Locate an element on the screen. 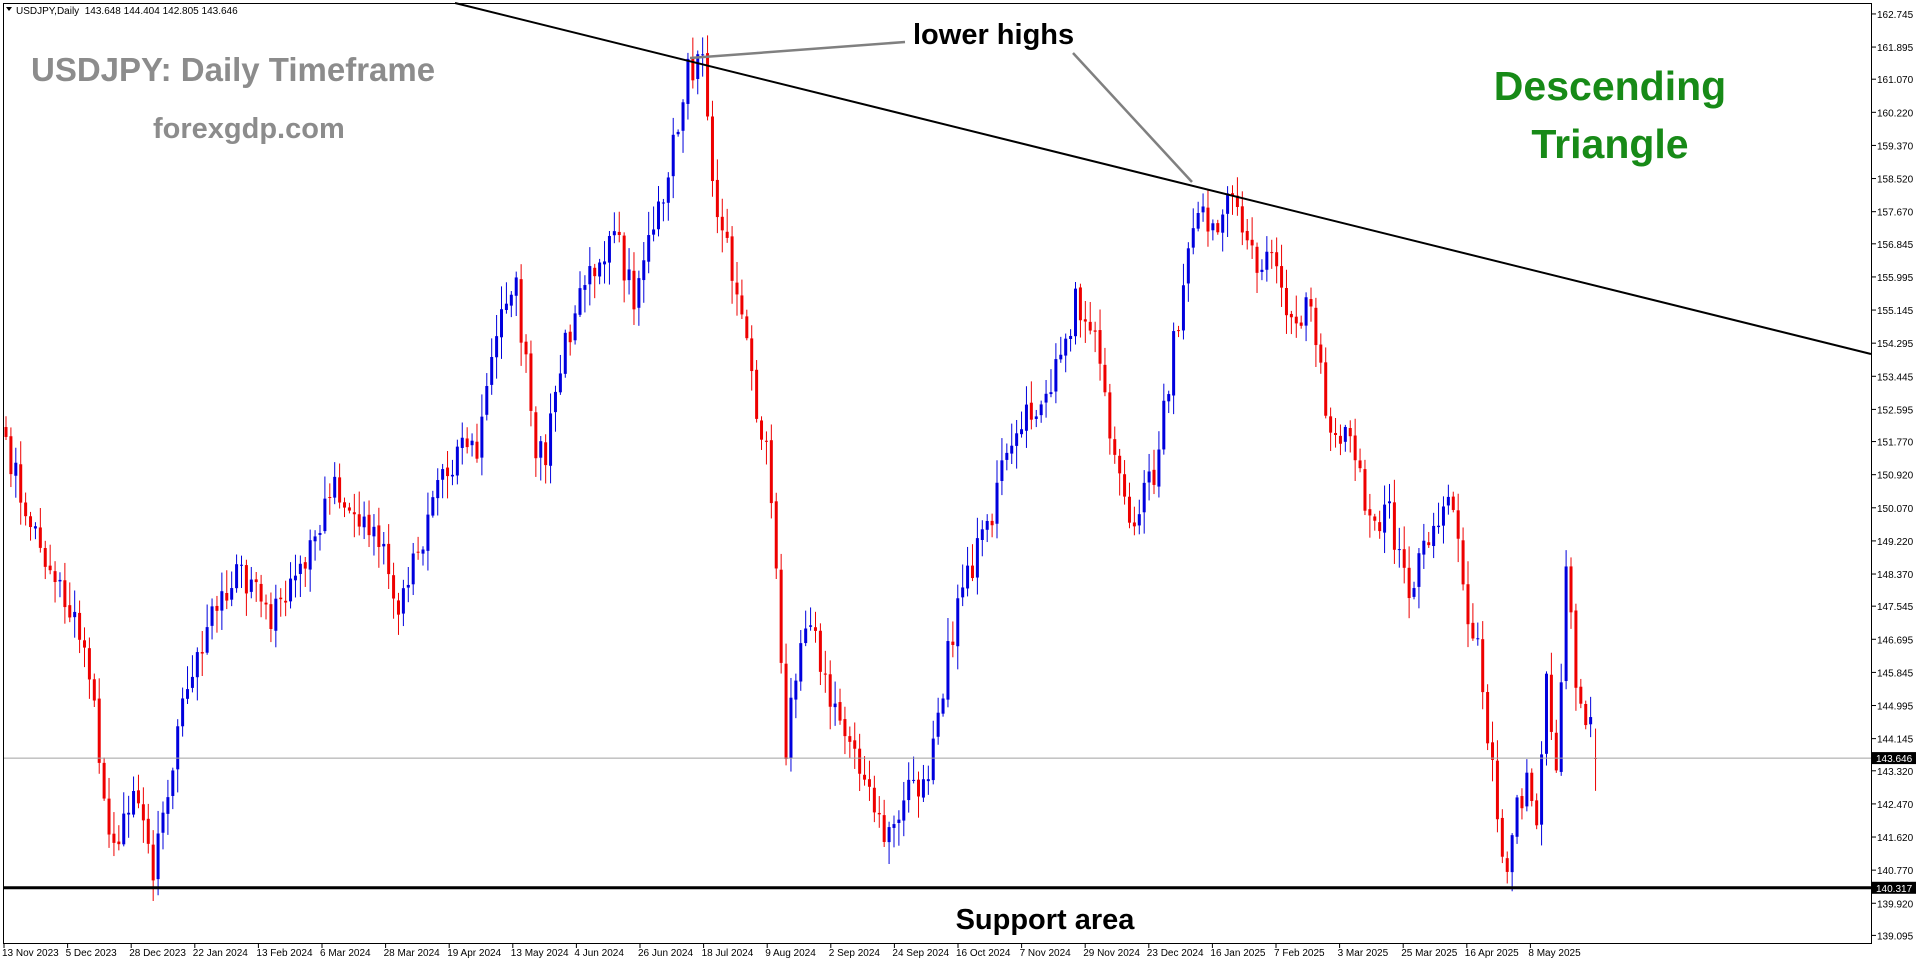 The width and height of the screenshot is (1916, 969). time-tick-label: 6 Mar 2024 is located at coordinates (345, 953).